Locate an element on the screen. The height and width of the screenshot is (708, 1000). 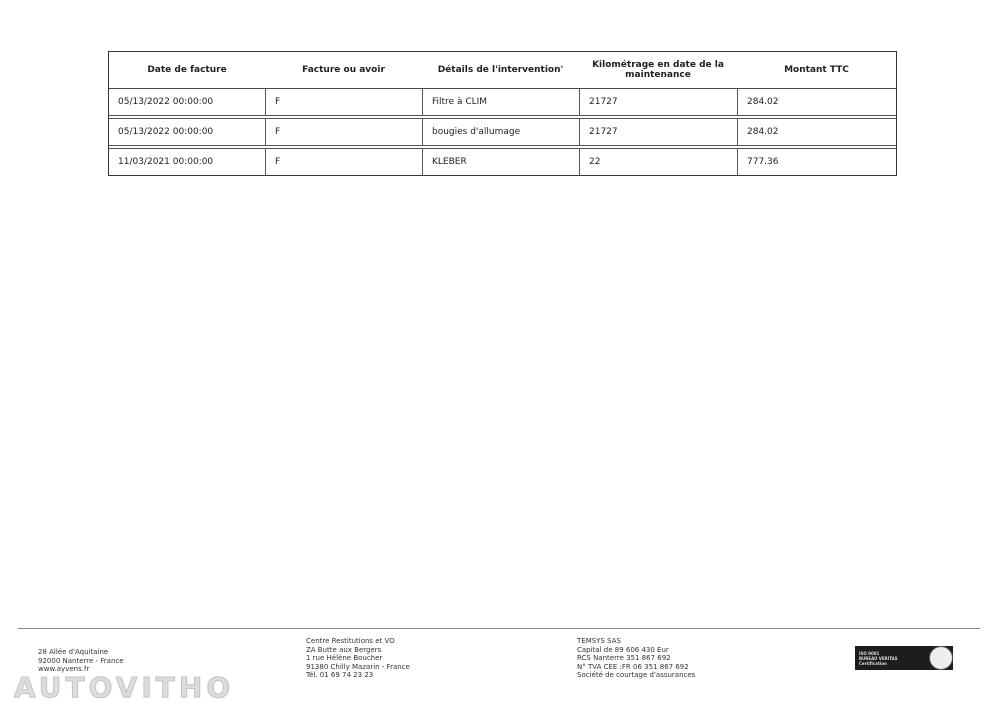
address-line: 91380 Chilly Mazarin - France is located at coordinates (358, 666).